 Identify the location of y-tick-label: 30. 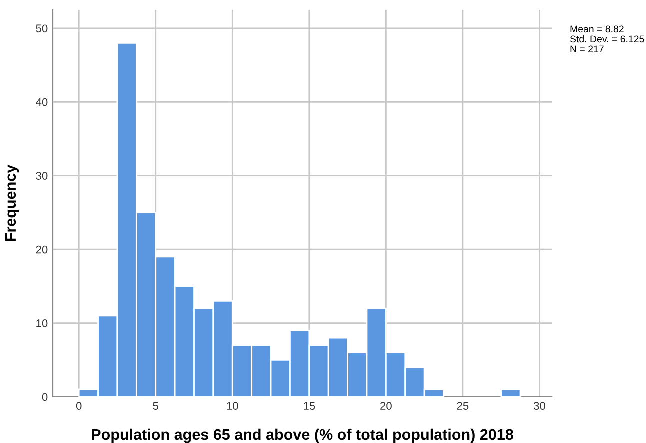
(42, 176).